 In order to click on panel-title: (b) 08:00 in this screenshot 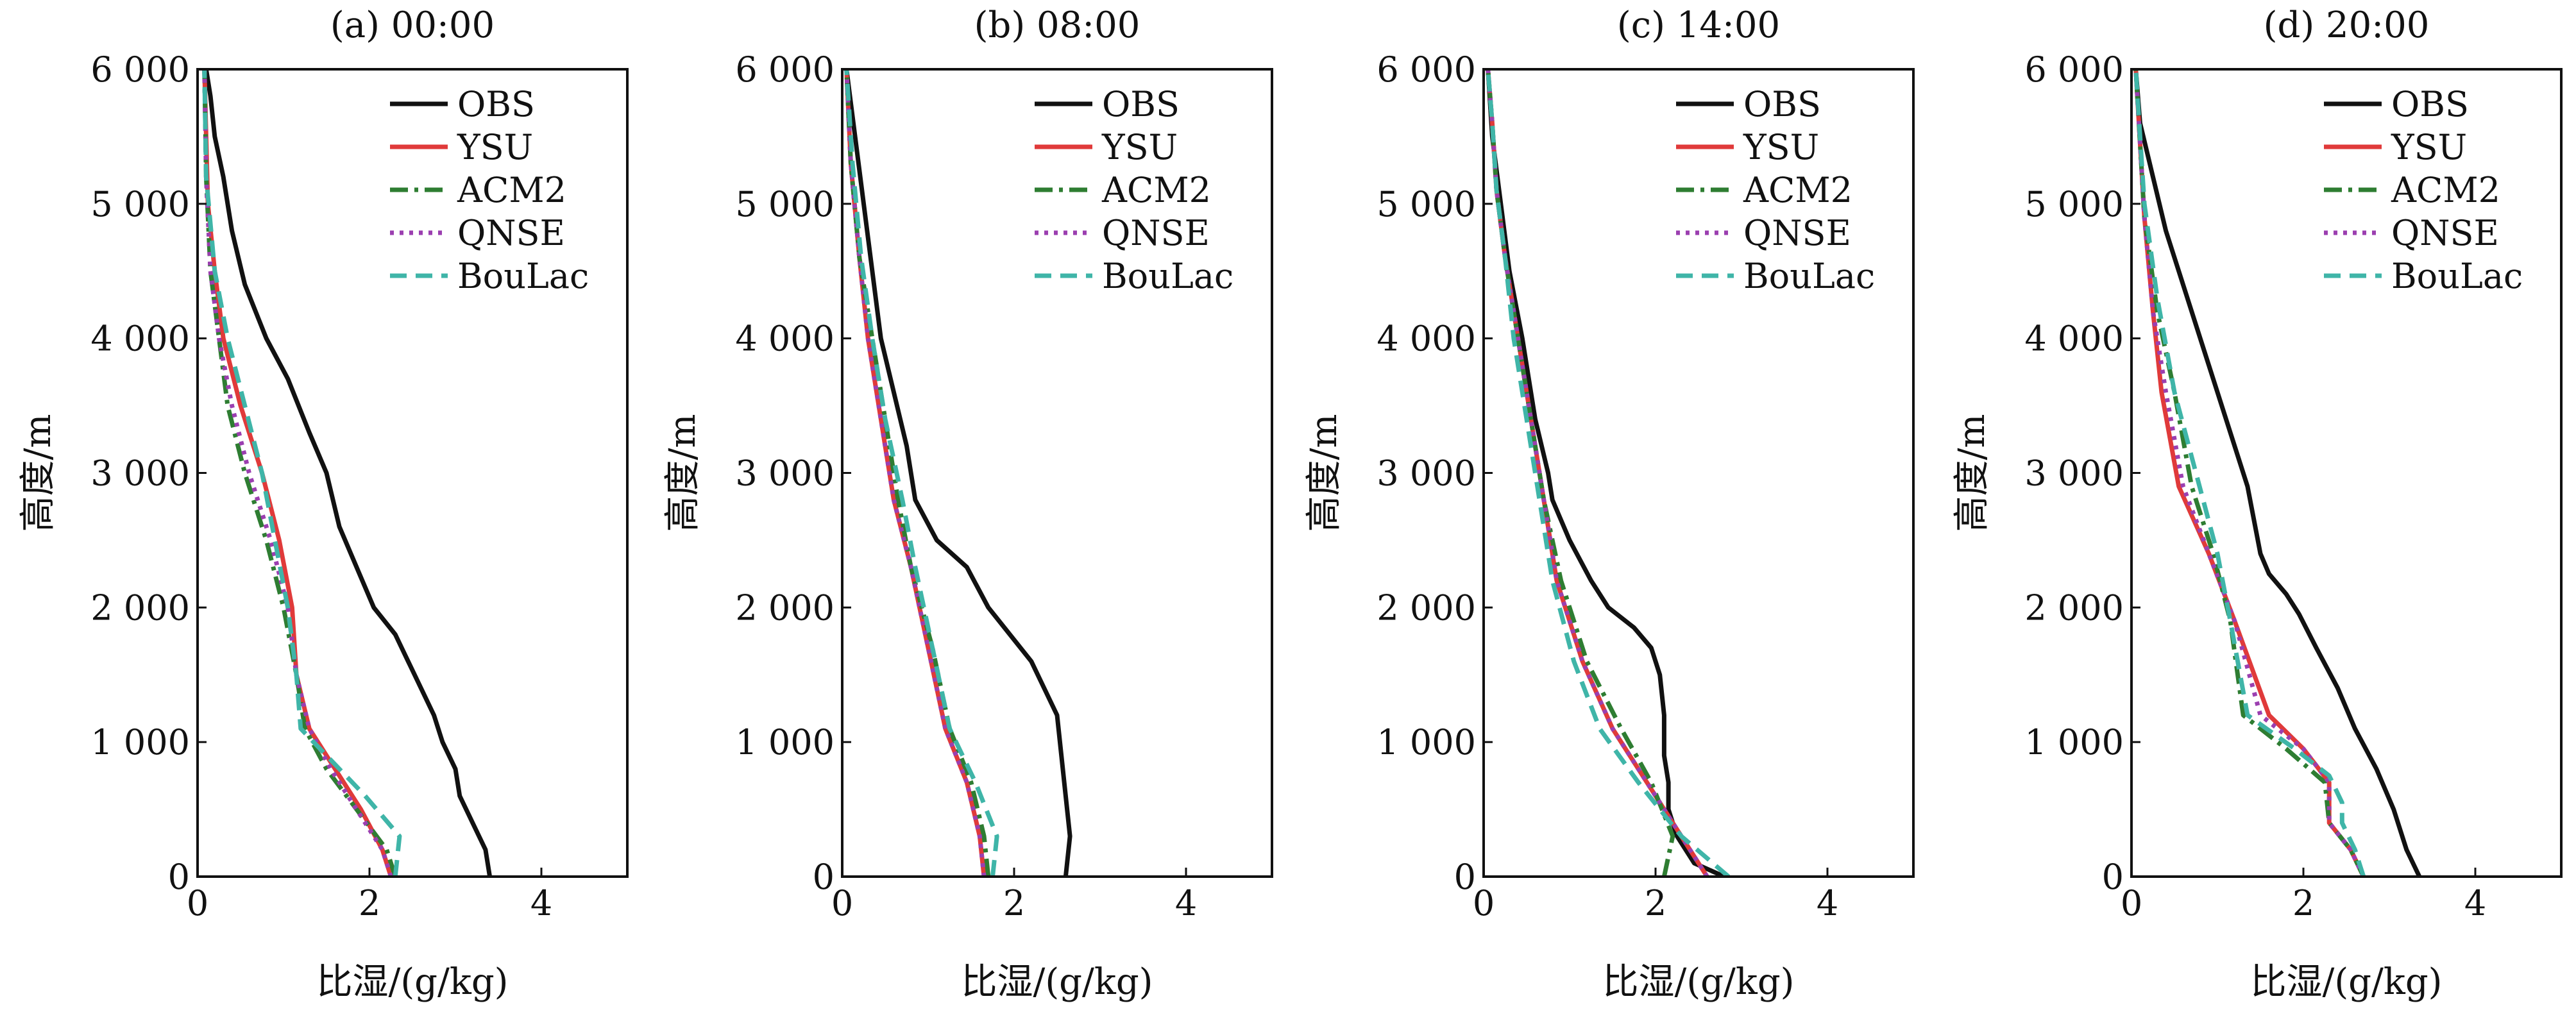, I will do `click(1057, 25)`.